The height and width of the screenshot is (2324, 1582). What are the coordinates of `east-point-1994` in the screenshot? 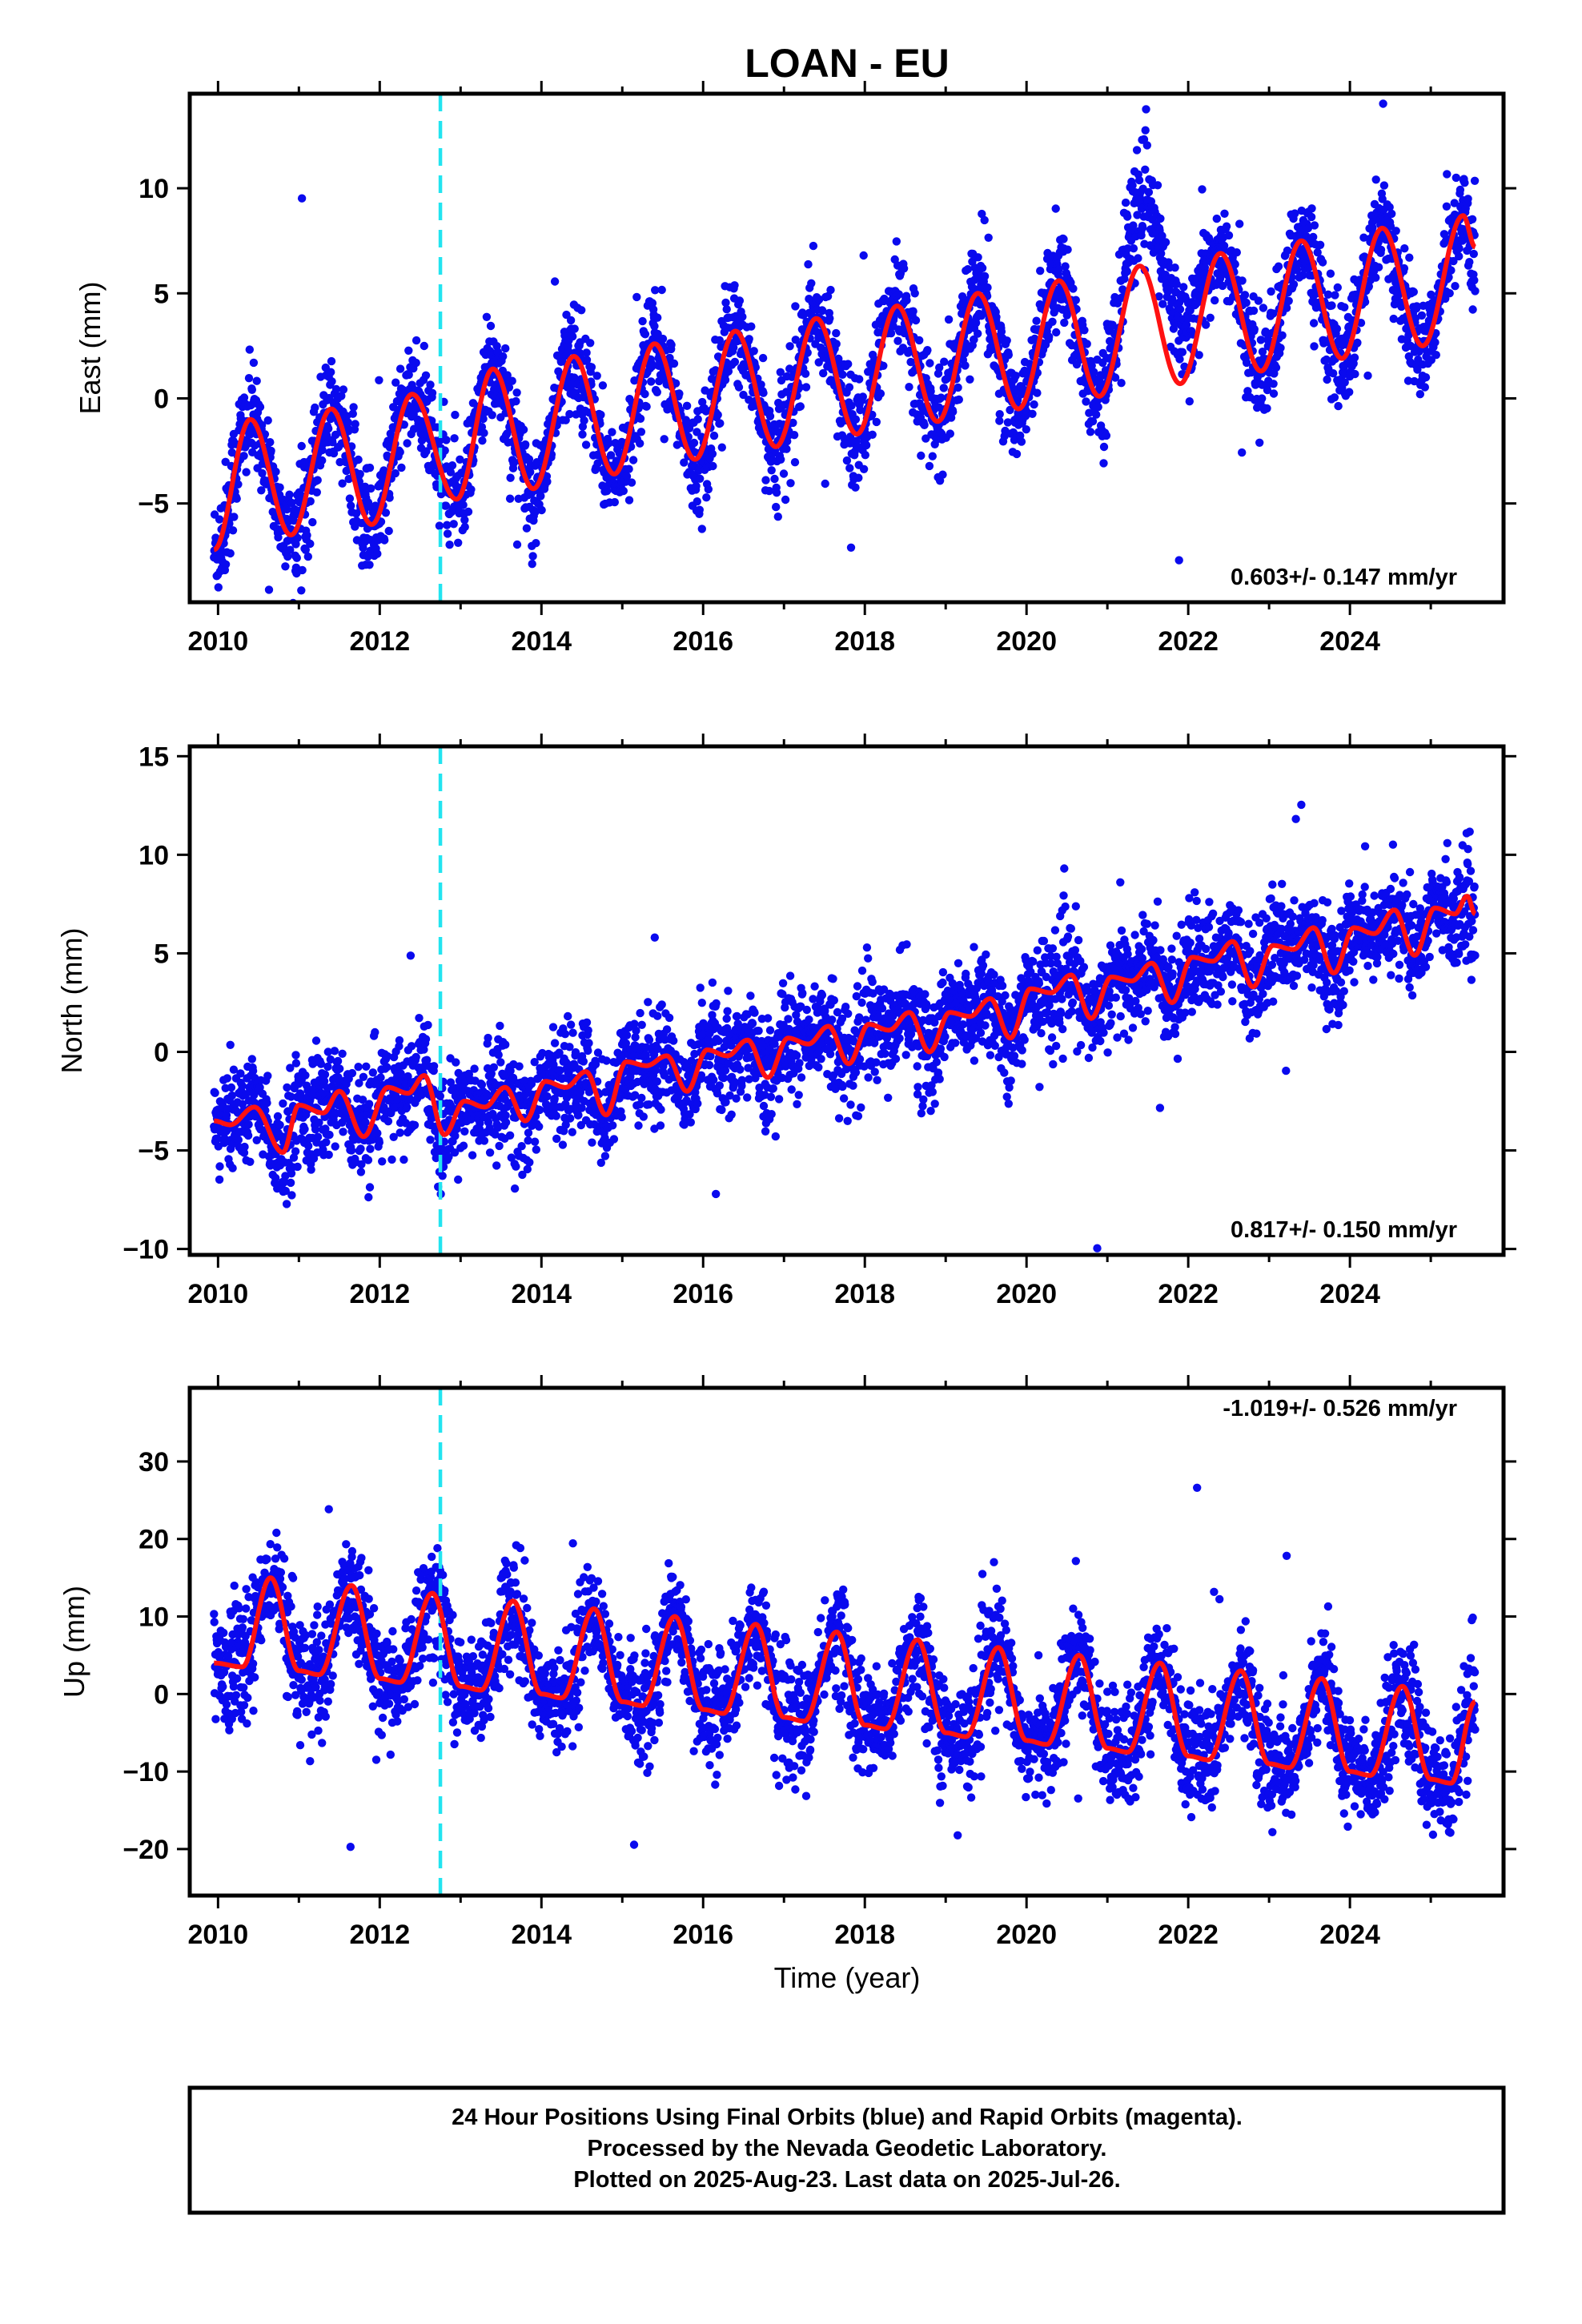 It's located at (891, 333).